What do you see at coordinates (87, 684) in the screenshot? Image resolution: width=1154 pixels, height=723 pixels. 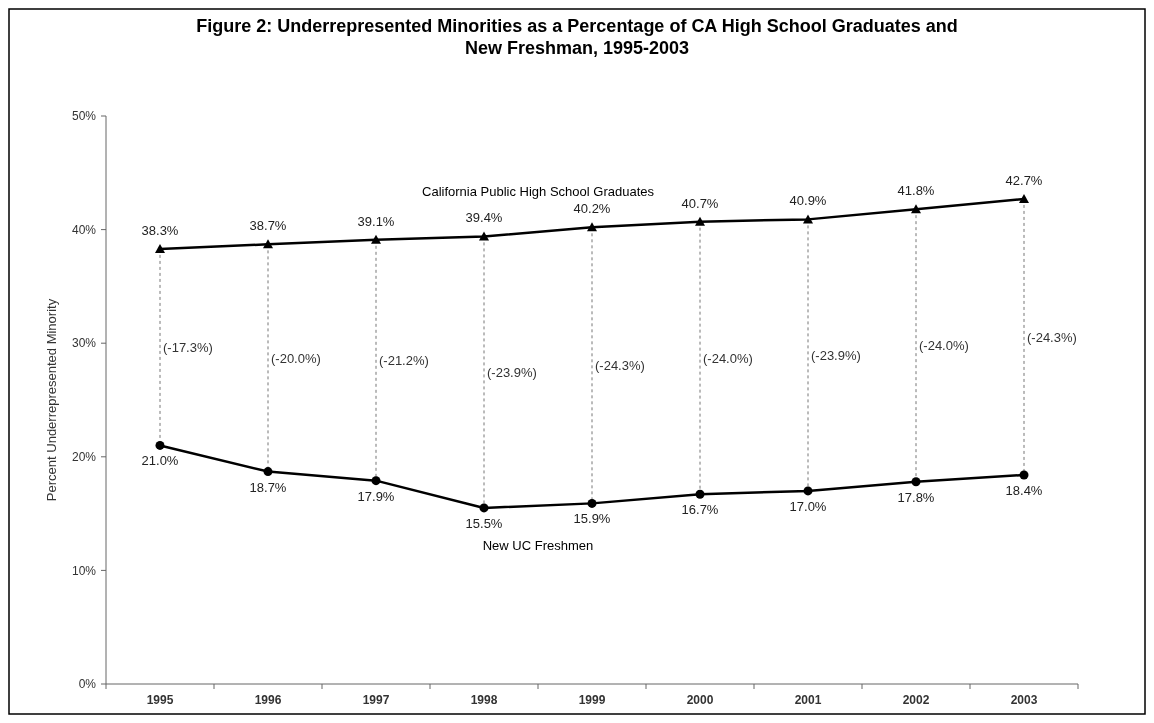 I see `y-tick-label: 0%` at bounding box center [87, 684].